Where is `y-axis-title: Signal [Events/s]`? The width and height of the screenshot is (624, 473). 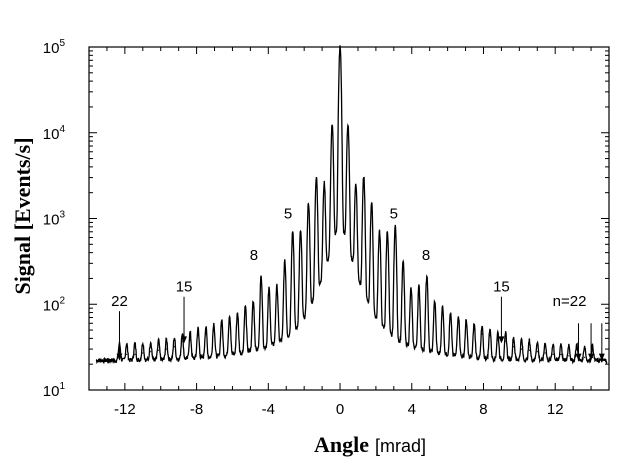 y-axis-title: Signal [Events/s] is located at coordinates (22, 215).